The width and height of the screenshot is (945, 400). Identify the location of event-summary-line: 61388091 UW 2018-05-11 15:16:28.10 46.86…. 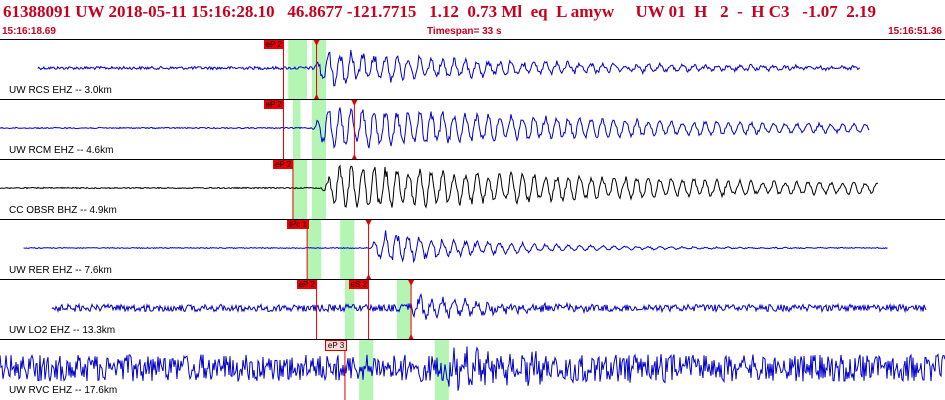
(439, 11).